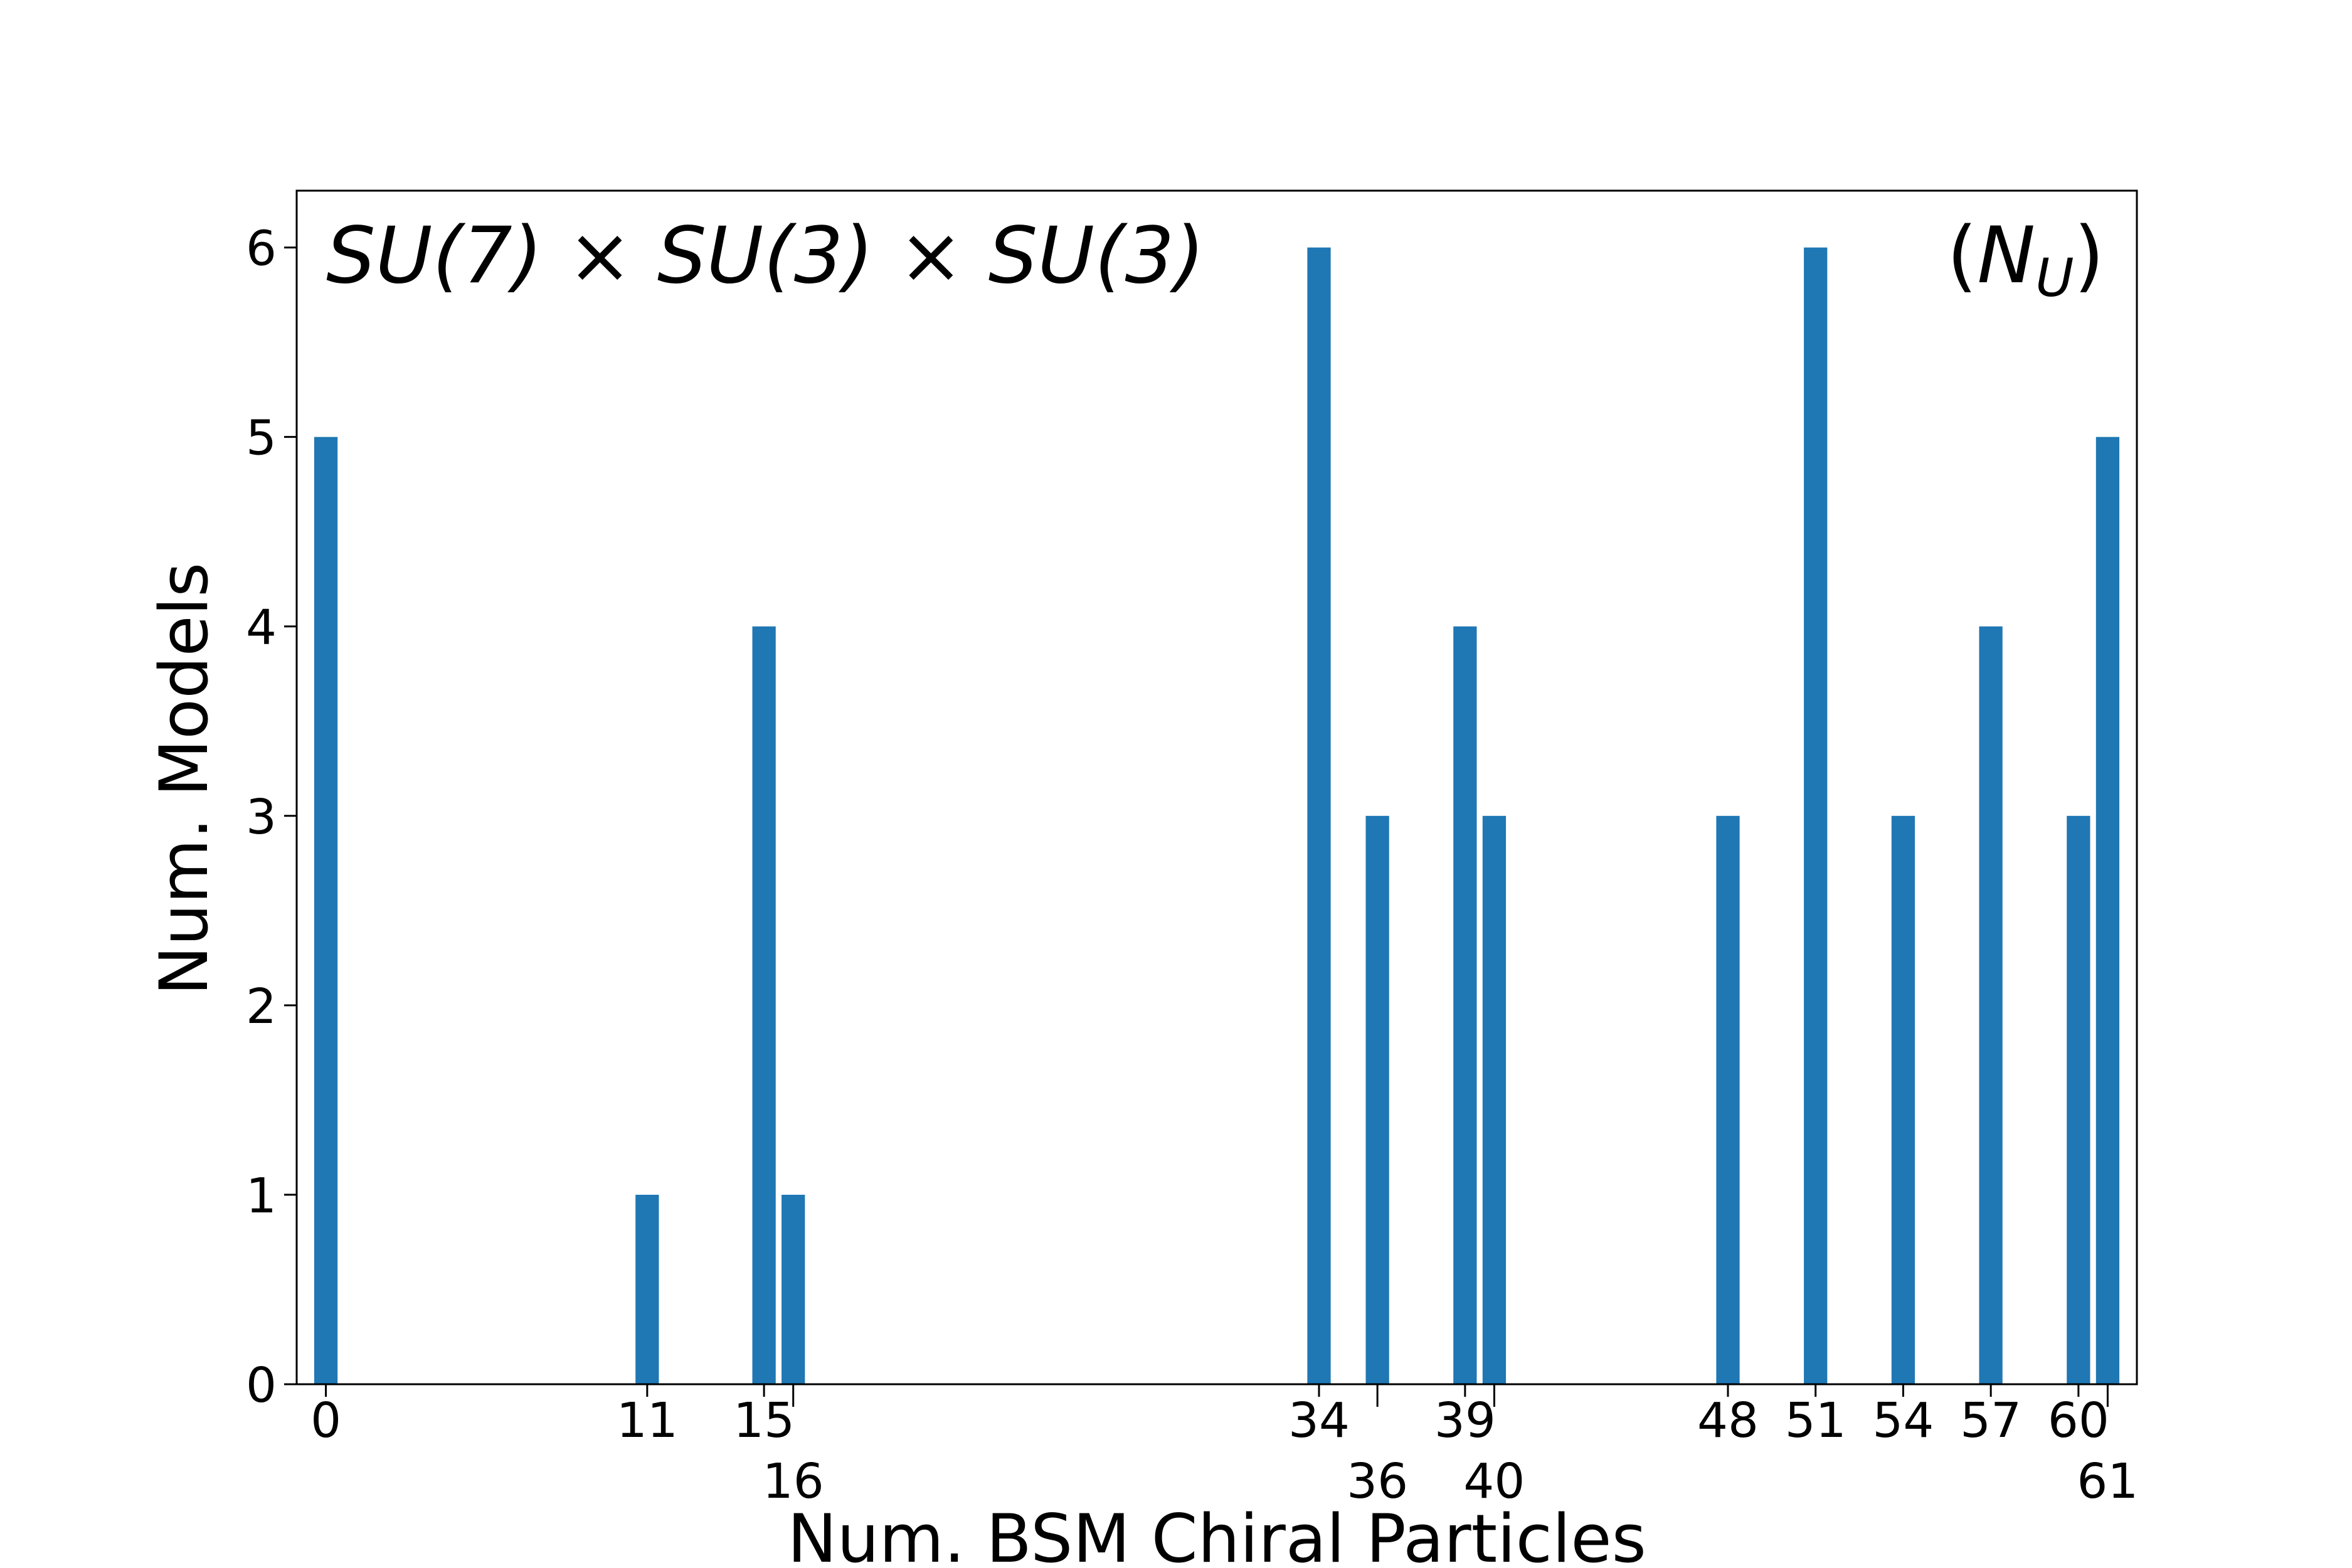 This screenshot has height=1568, width=2352. What do you see at coordinates (2006, 256) in the screenshot?
I see `annotation-base: N` at bounding box center [2006, 256].